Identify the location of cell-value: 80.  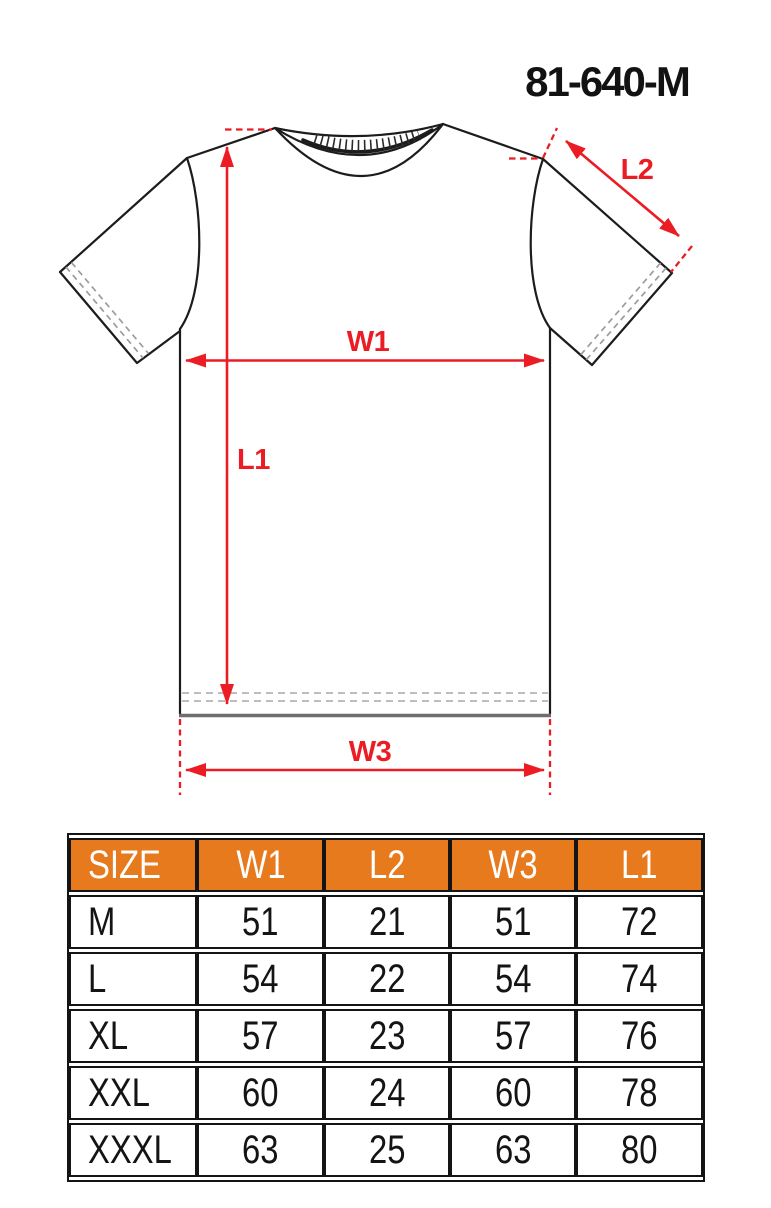
(639, 1150).